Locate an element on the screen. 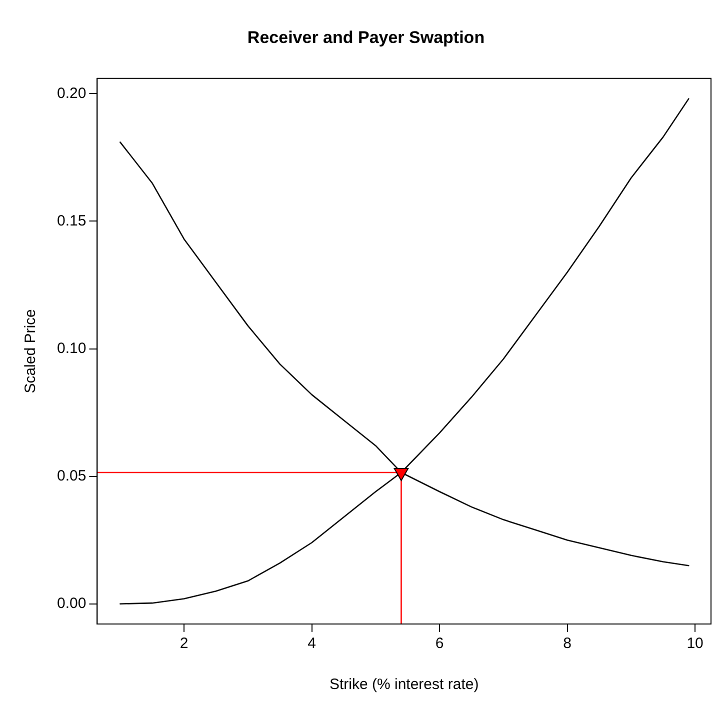  x-tick-label: 2 is located at coordinates (184, 643).